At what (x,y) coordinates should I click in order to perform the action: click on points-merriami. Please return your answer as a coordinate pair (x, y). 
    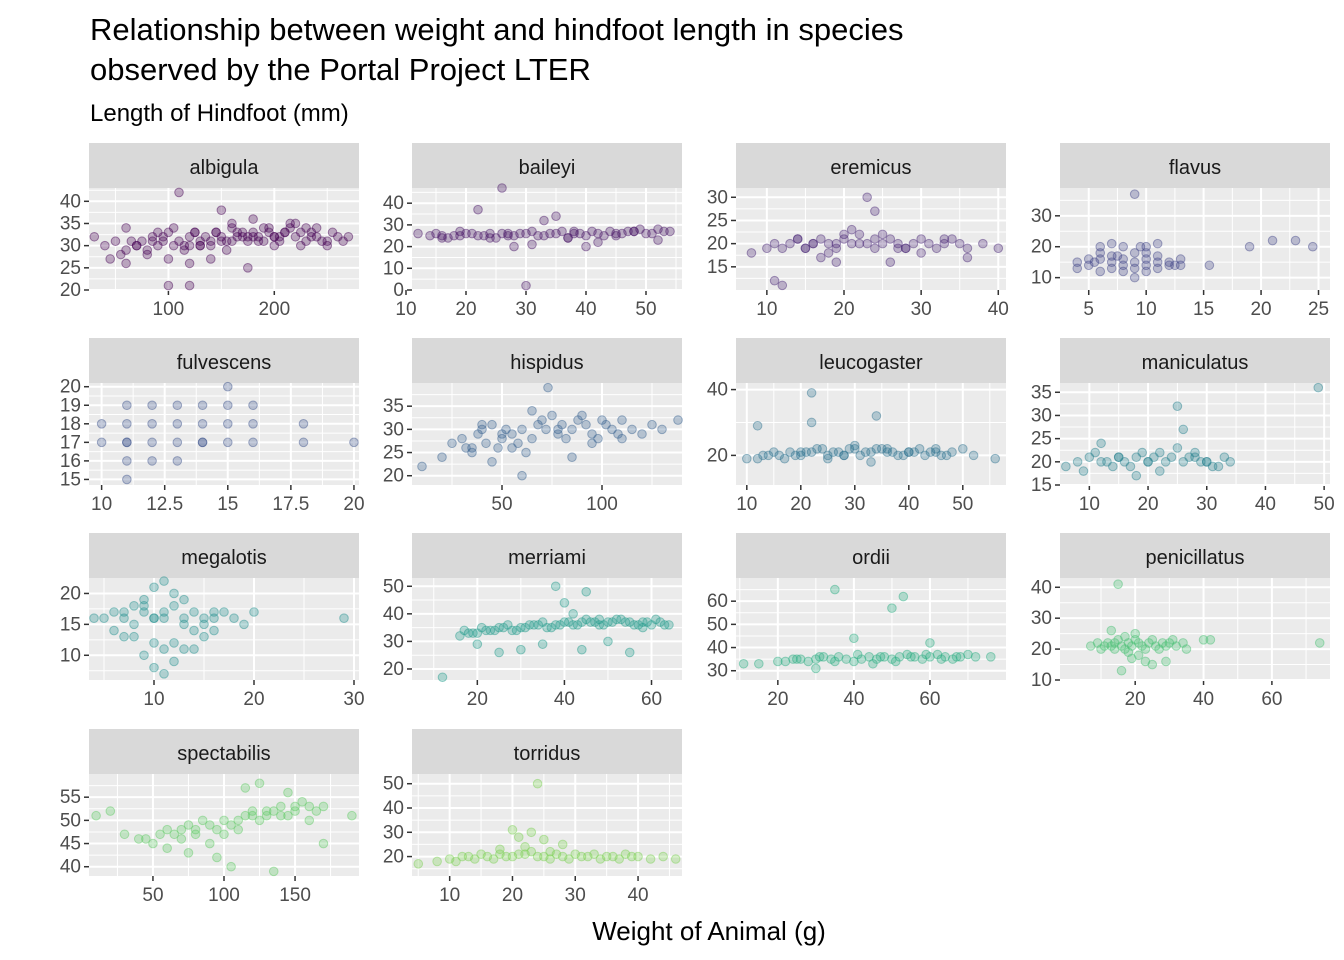
    Looking at the image, I should click on (555, 632).